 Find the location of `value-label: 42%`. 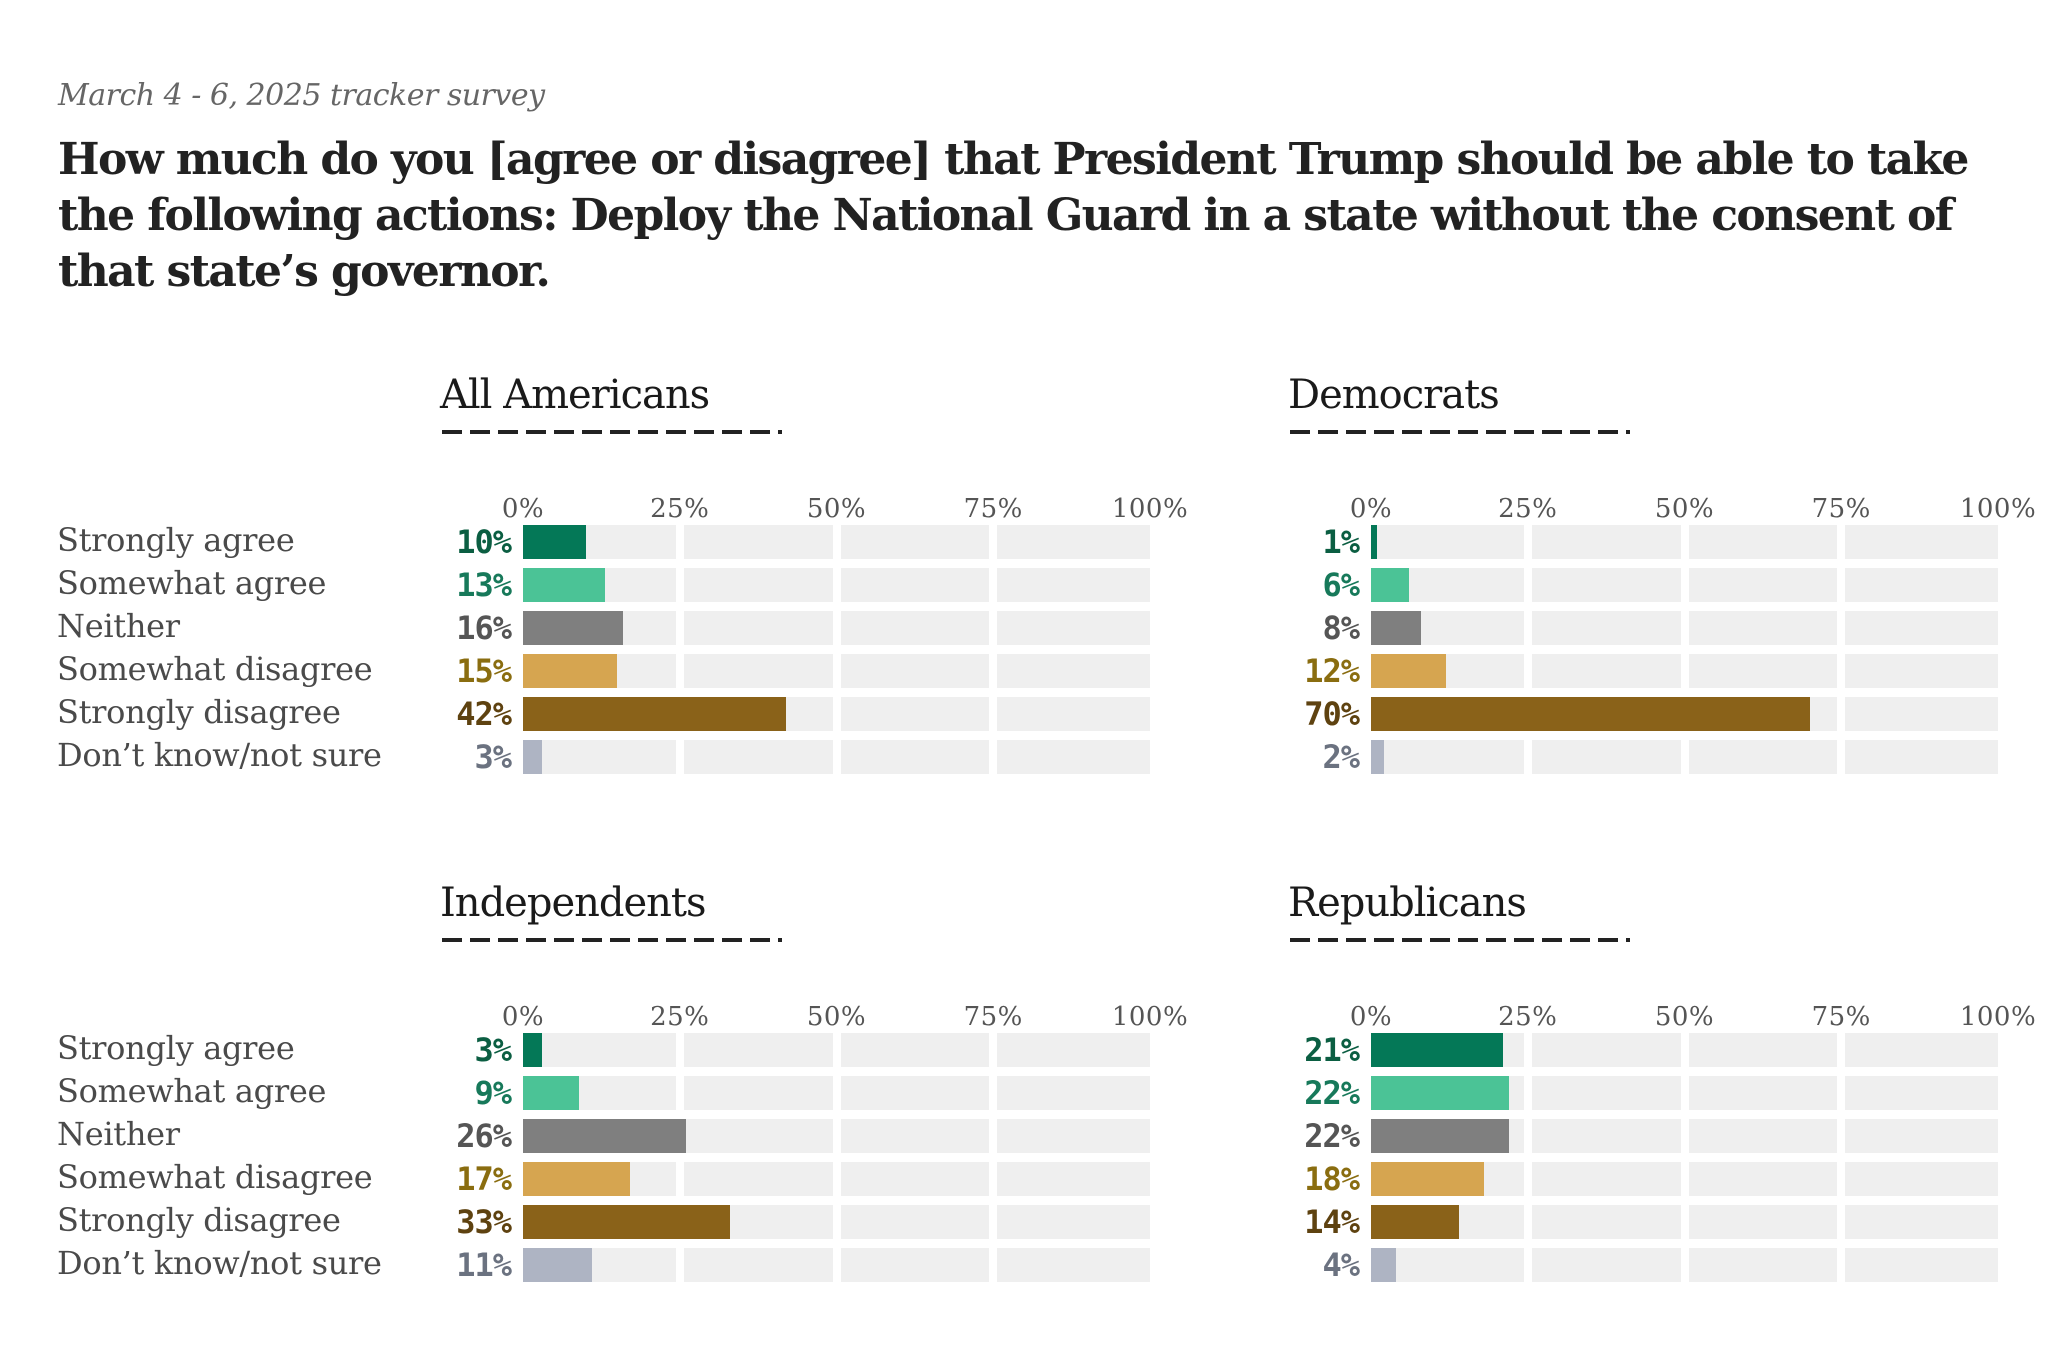

value-label: 42% is located at coordinates (484, 714).